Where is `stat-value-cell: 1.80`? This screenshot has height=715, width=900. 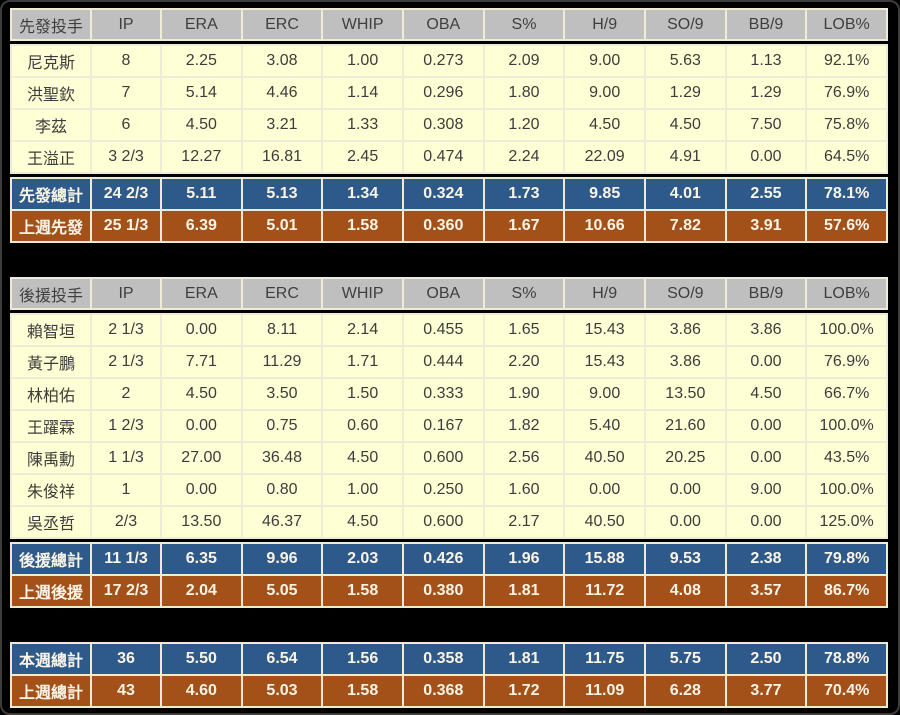
stat-value-cell: 1.80 is located at coordinates (524, 93).